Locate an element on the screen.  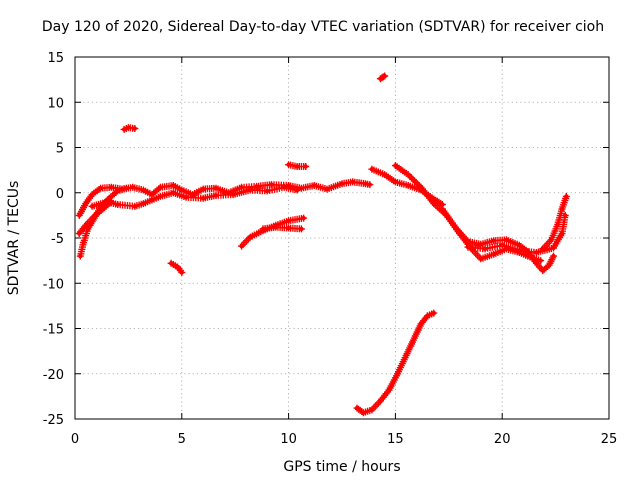
x-tick-label: 0 is located at coordinates (75, 439).